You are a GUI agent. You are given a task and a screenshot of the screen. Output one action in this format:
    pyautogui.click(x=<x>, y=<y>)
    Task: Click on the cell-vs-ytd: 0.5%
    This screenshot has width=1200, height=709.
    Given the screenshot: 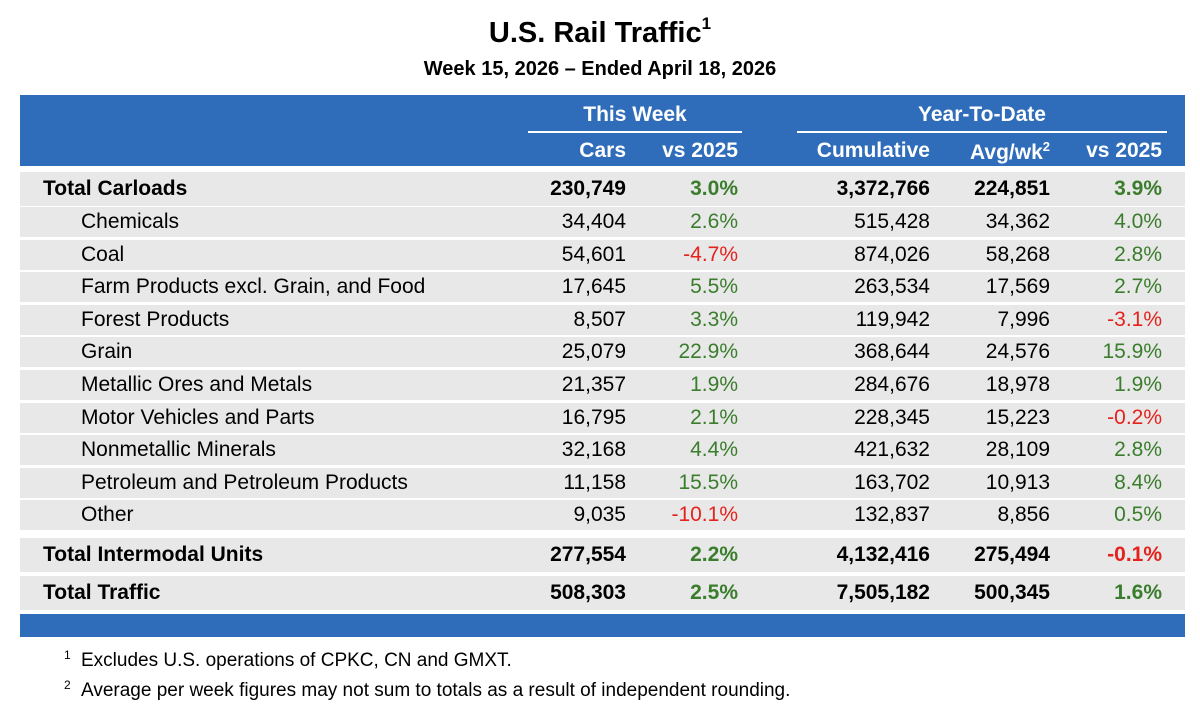 What is the action you would take?
    pyautogui.click(x=1138, y=515)
    